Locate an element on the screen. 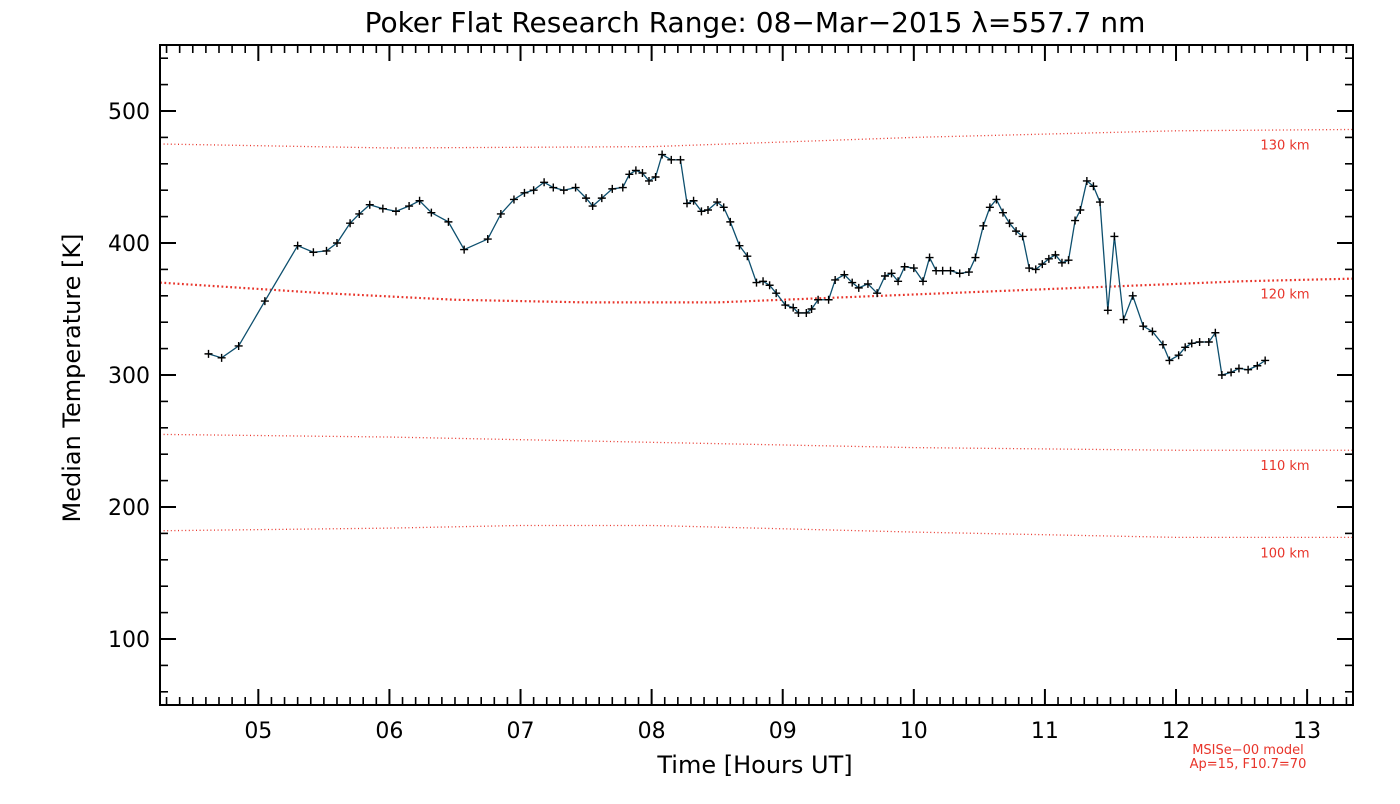 The image size is (1400, 804). x-tick-label: 07 is located at coordinates (521, 731).